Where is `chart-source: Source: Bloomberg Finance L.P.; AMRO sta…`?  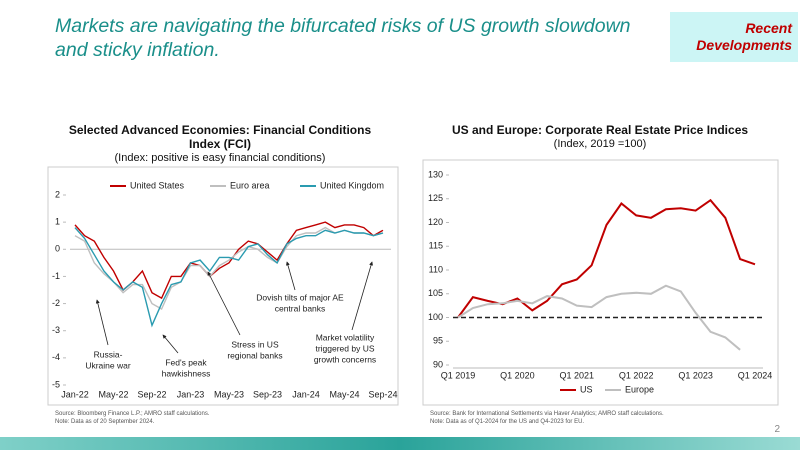 chart-source: Source: Bloomberg Finance L.P.; AMRO sta… is located at coordinates (132, 418).